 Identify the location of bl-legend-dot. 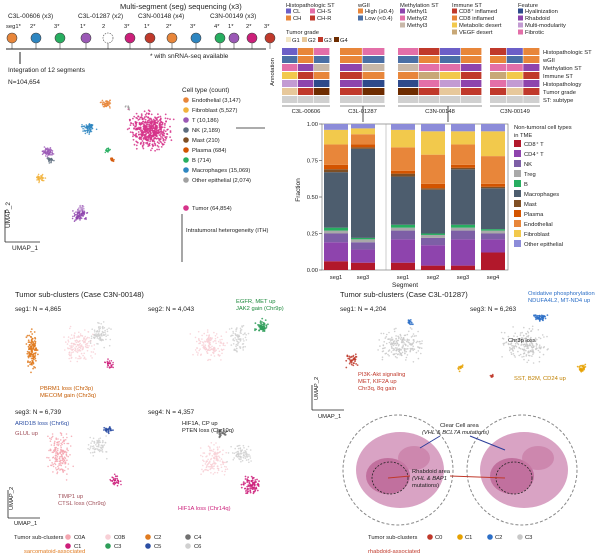
(68, 546).